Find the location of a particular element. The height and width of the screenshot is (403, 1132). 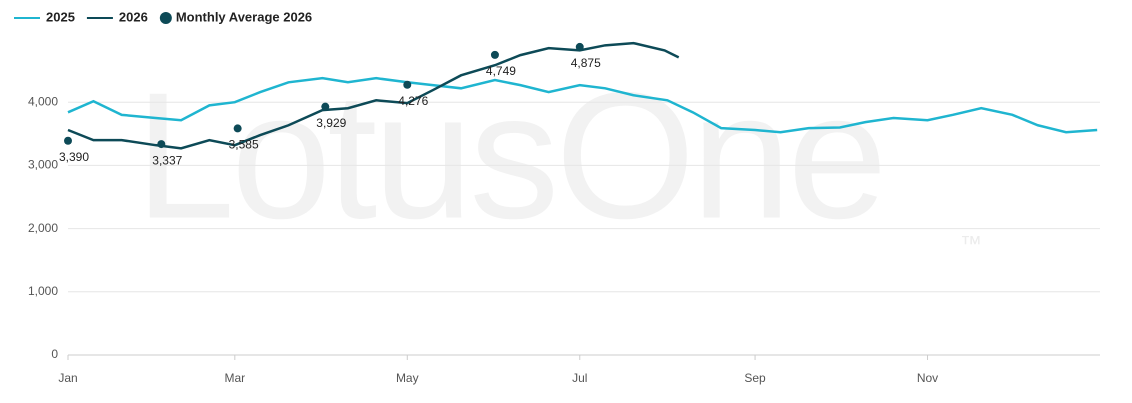

y-tick-label: 1,000 is located at coordinates (43, 291).